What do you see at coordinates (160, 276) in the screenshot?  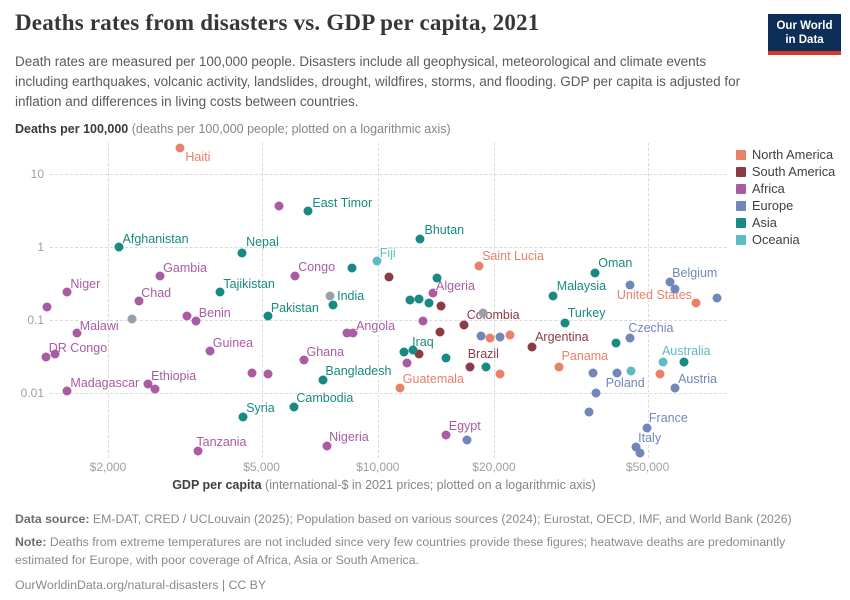 I see `data-point-gambia` at bounding box center [160, 276].